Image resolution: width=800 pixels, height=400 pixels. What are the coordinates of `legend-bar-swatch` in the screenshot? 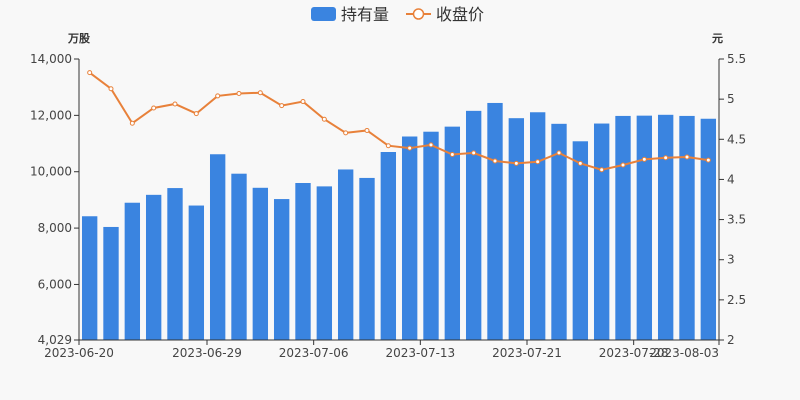 It's located at (323, 14).